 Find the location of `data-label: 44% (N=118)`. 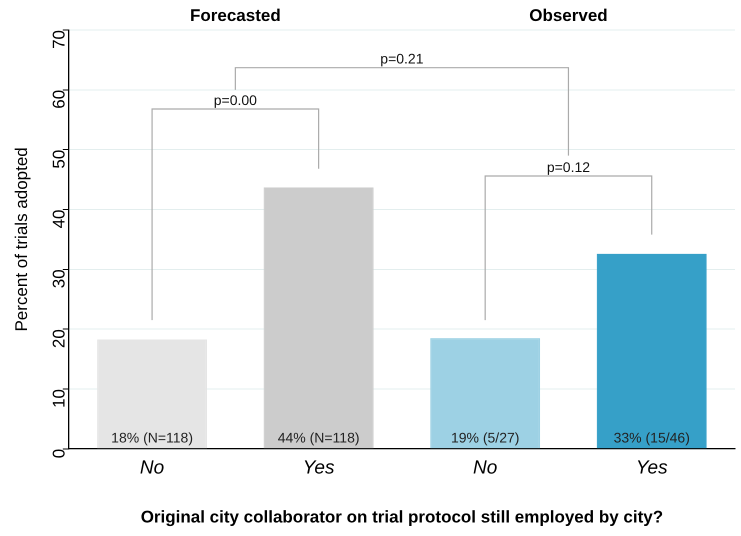

data-label: 44% (N=118) is located at coordinates (319, 438).